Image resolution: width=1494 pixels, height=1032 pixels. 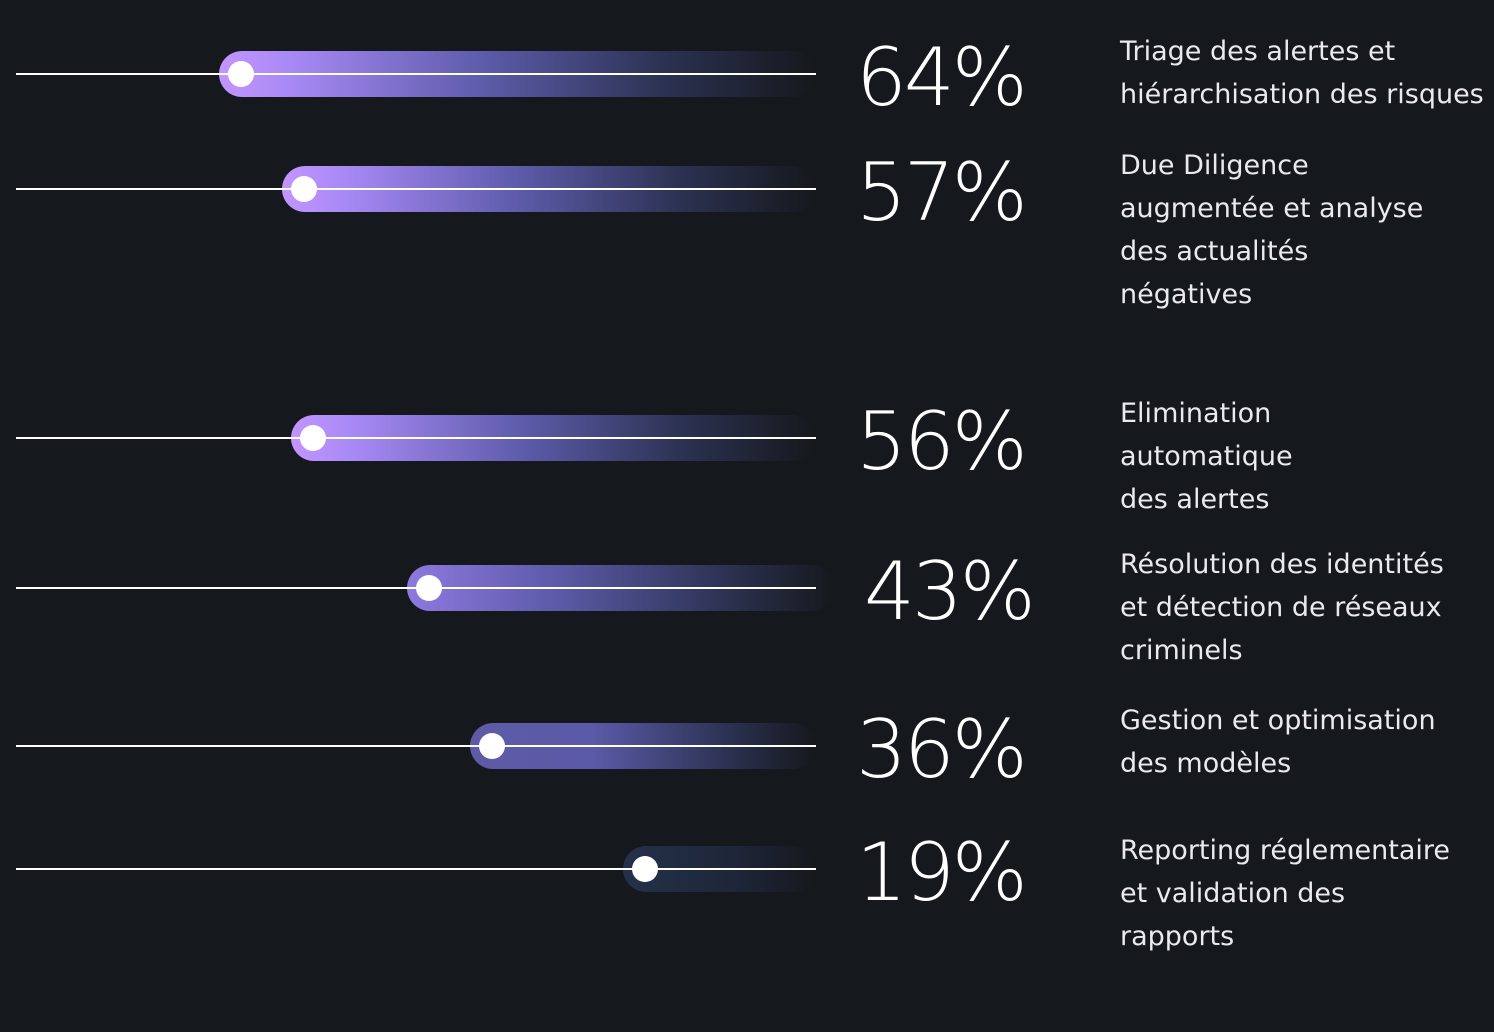 I want to click on bar-row: 56%, so click(x=747, y=442).